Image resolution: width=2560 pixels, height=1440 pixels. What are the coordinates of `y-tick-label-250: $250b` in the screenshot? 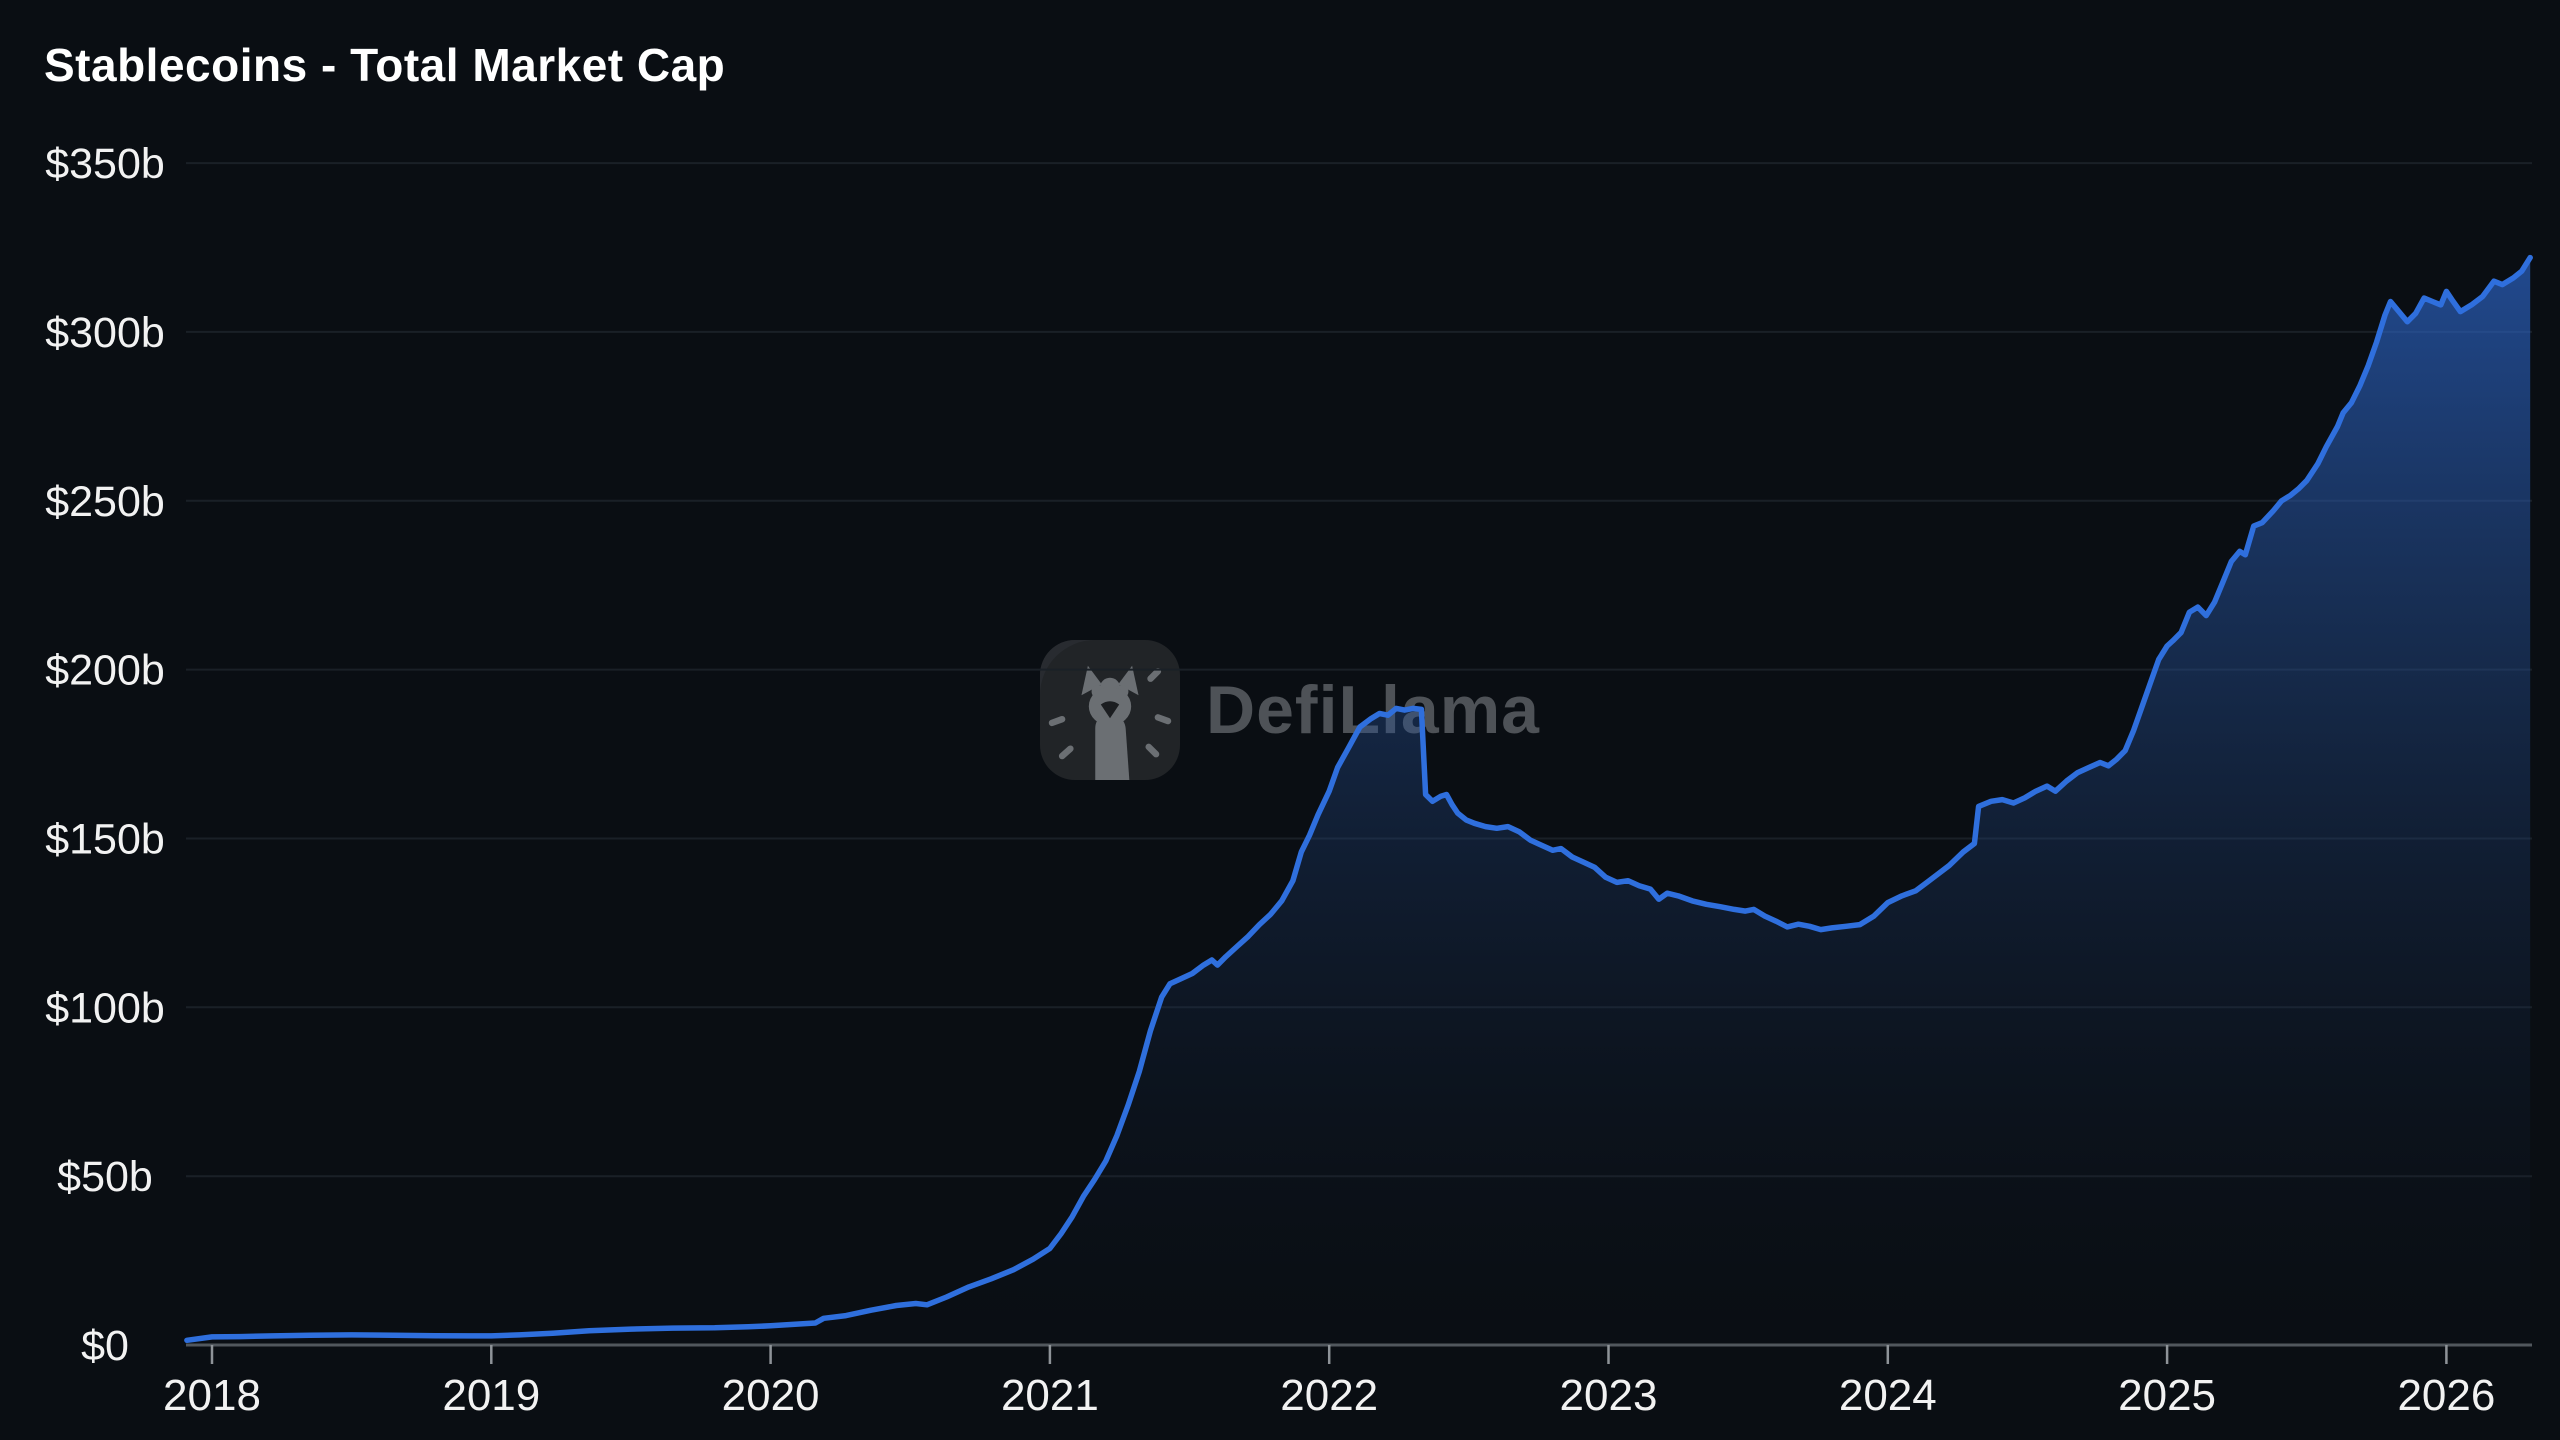 It's located at (105, 502).